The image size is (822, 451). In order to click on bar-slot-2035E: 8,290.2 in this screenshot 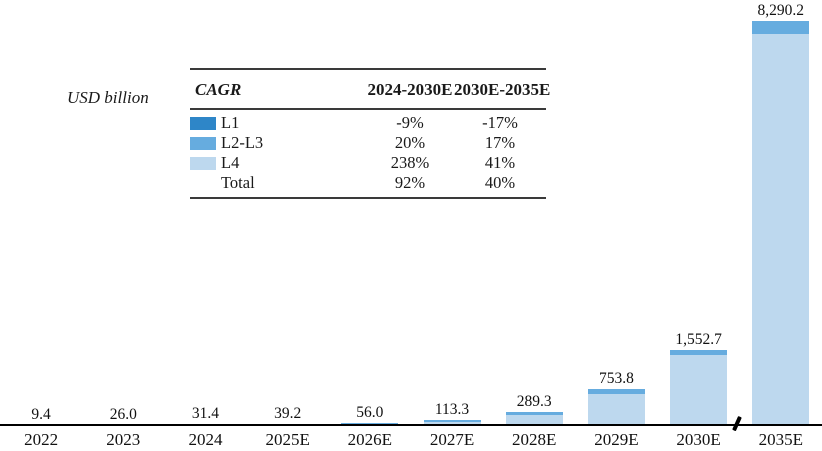, I will do `click(781, 213)`.